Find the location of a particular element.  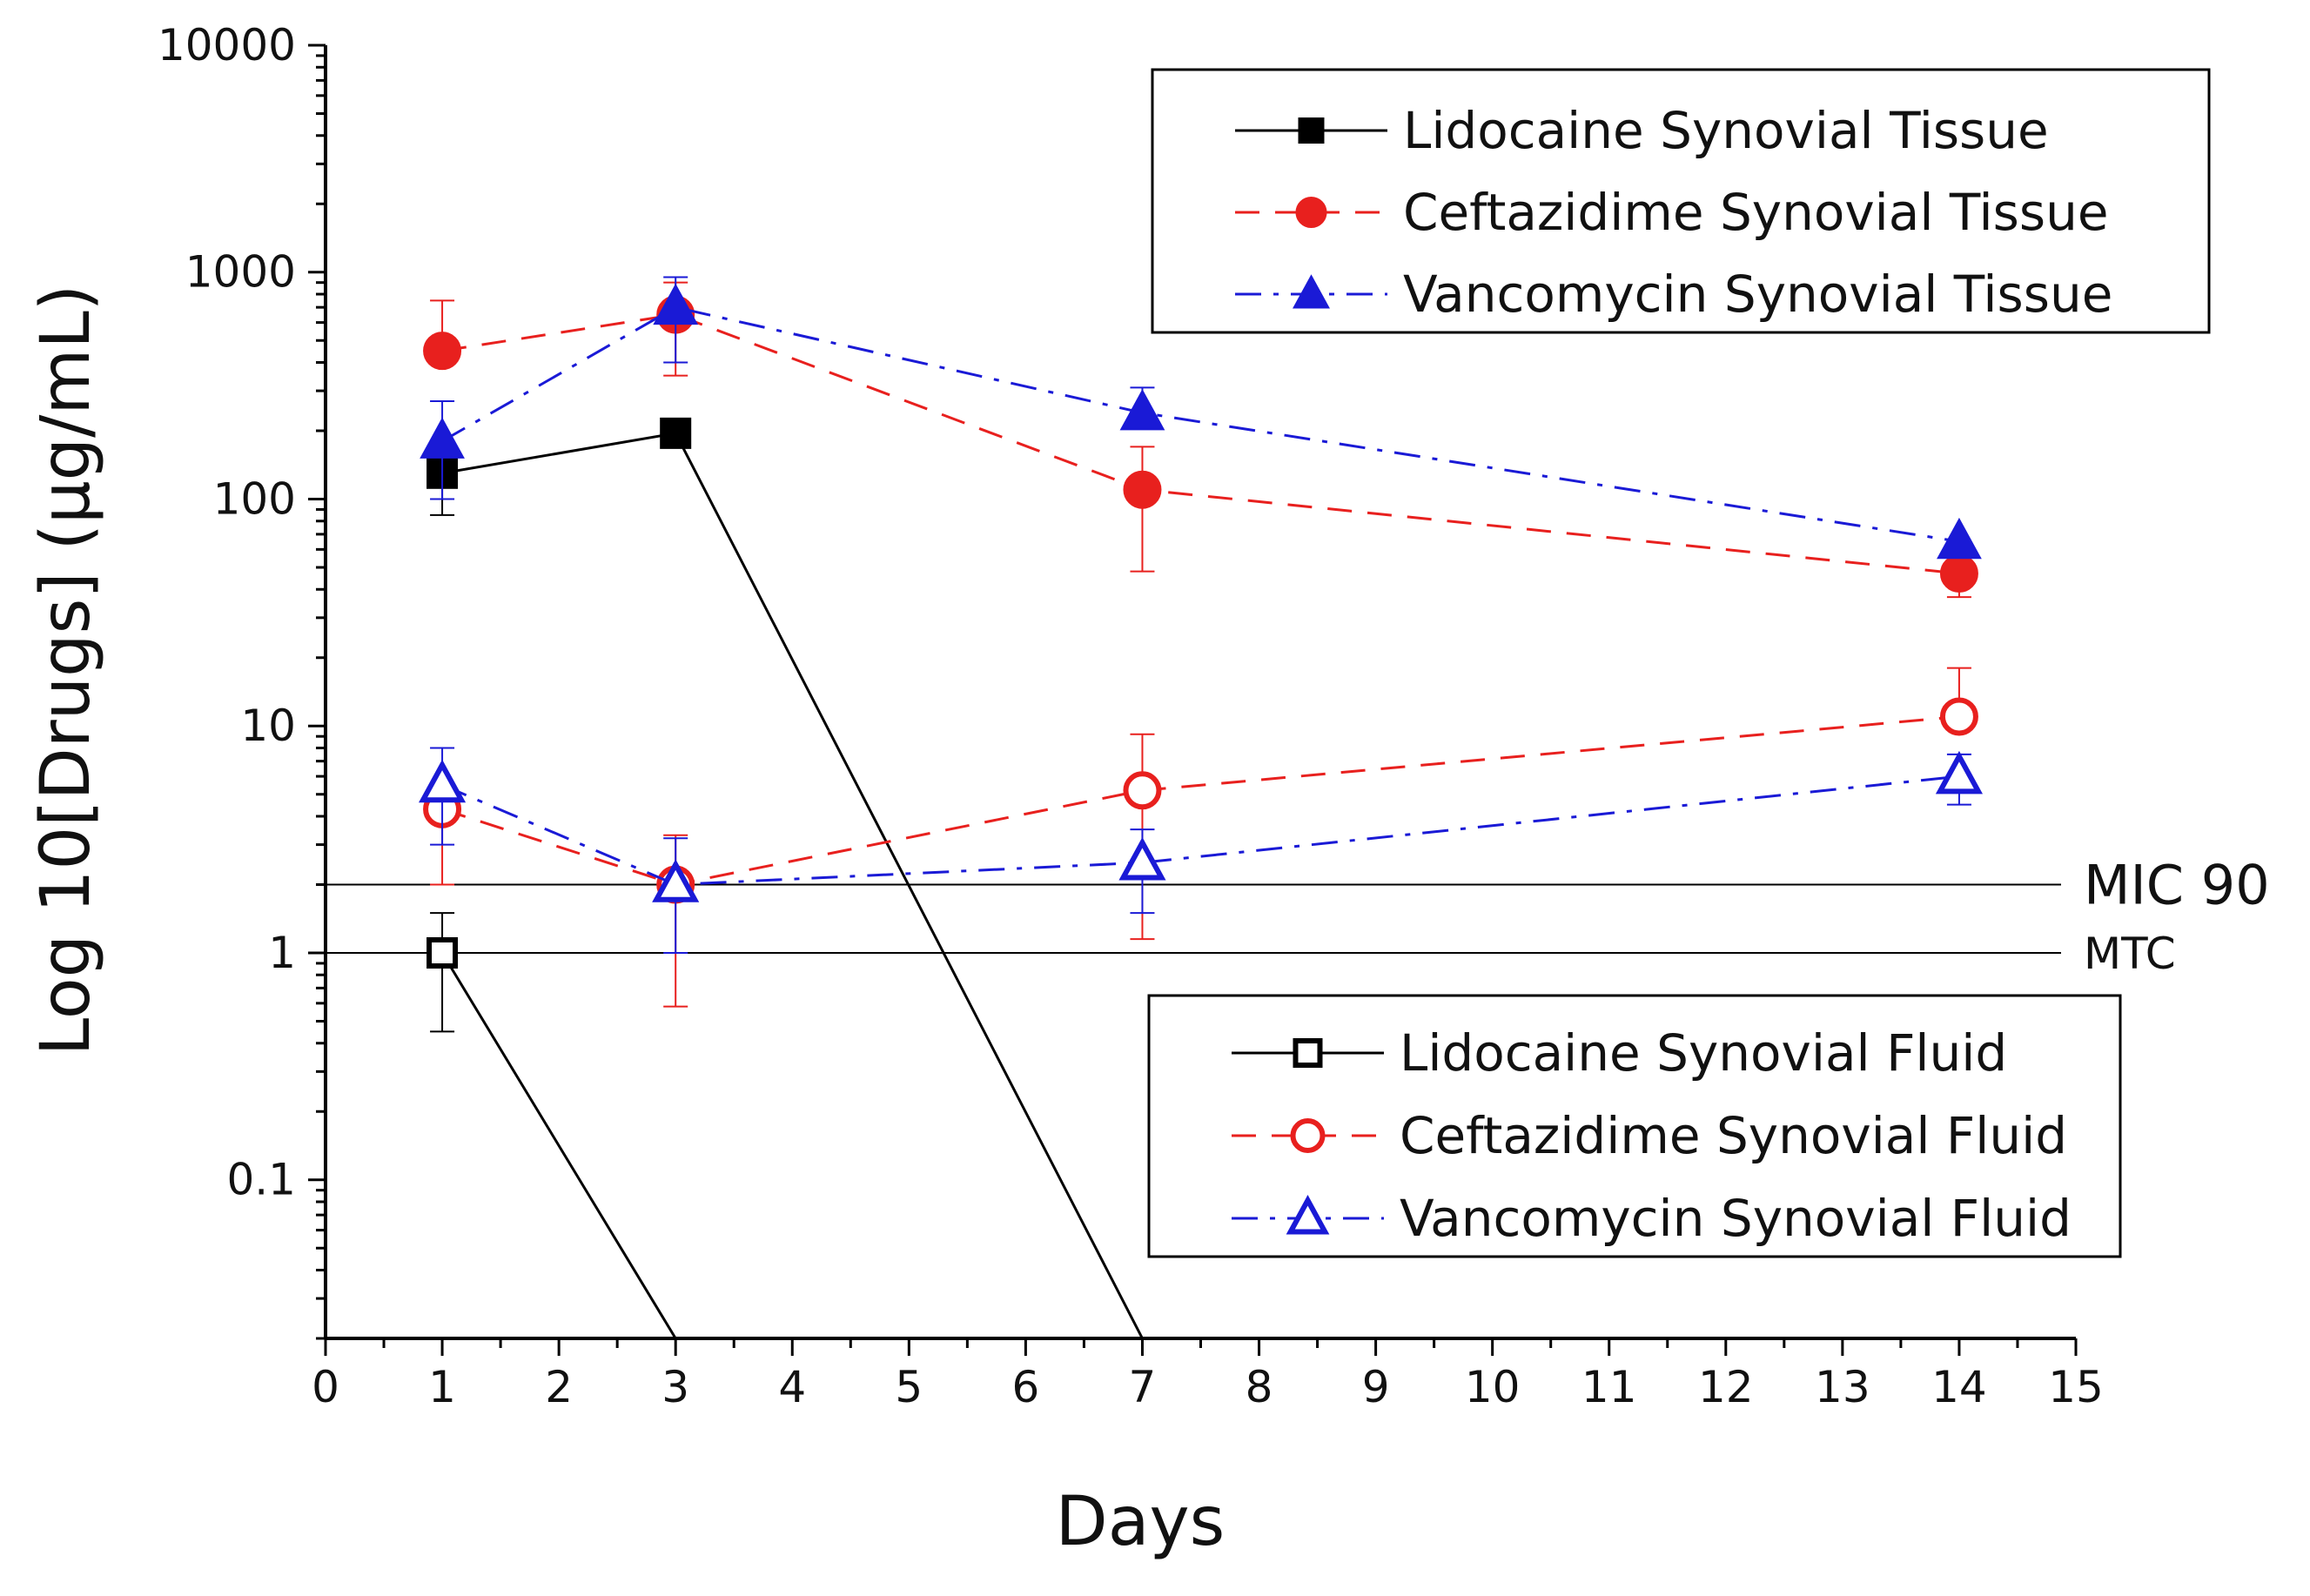

legend-item: Vancomycin Synovial Fluid is located at coordinates (1652, 1218).